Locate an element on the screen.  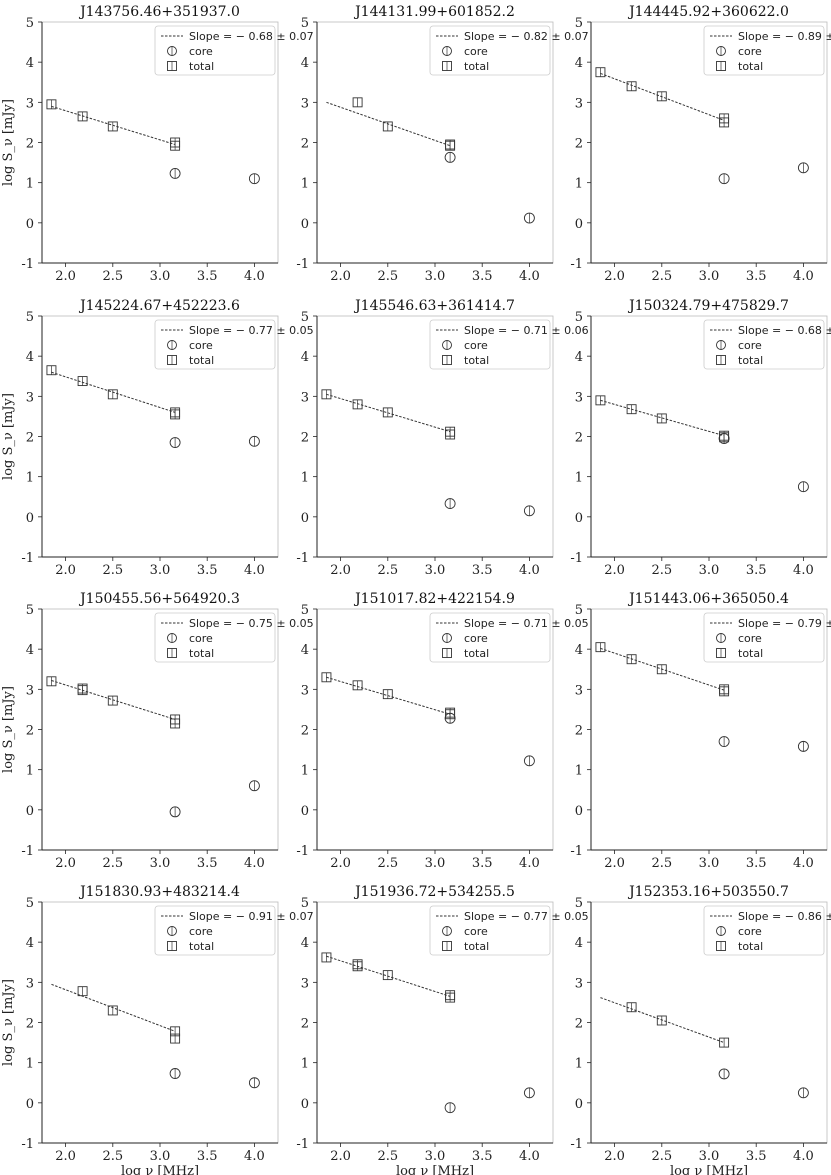
legend-slope-label: Slope = − 0.75 ± 0.05 is located at coordinates (251, 623).